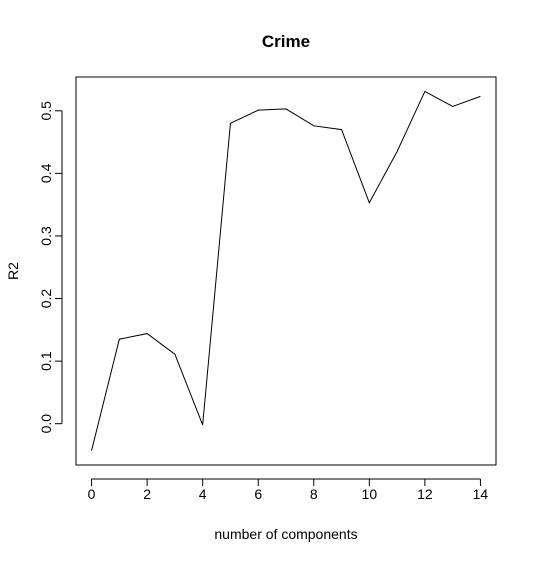  Describe the element at coordinates (370, 494) in the screenshot. I see `x-tick-label: 10` at that location.